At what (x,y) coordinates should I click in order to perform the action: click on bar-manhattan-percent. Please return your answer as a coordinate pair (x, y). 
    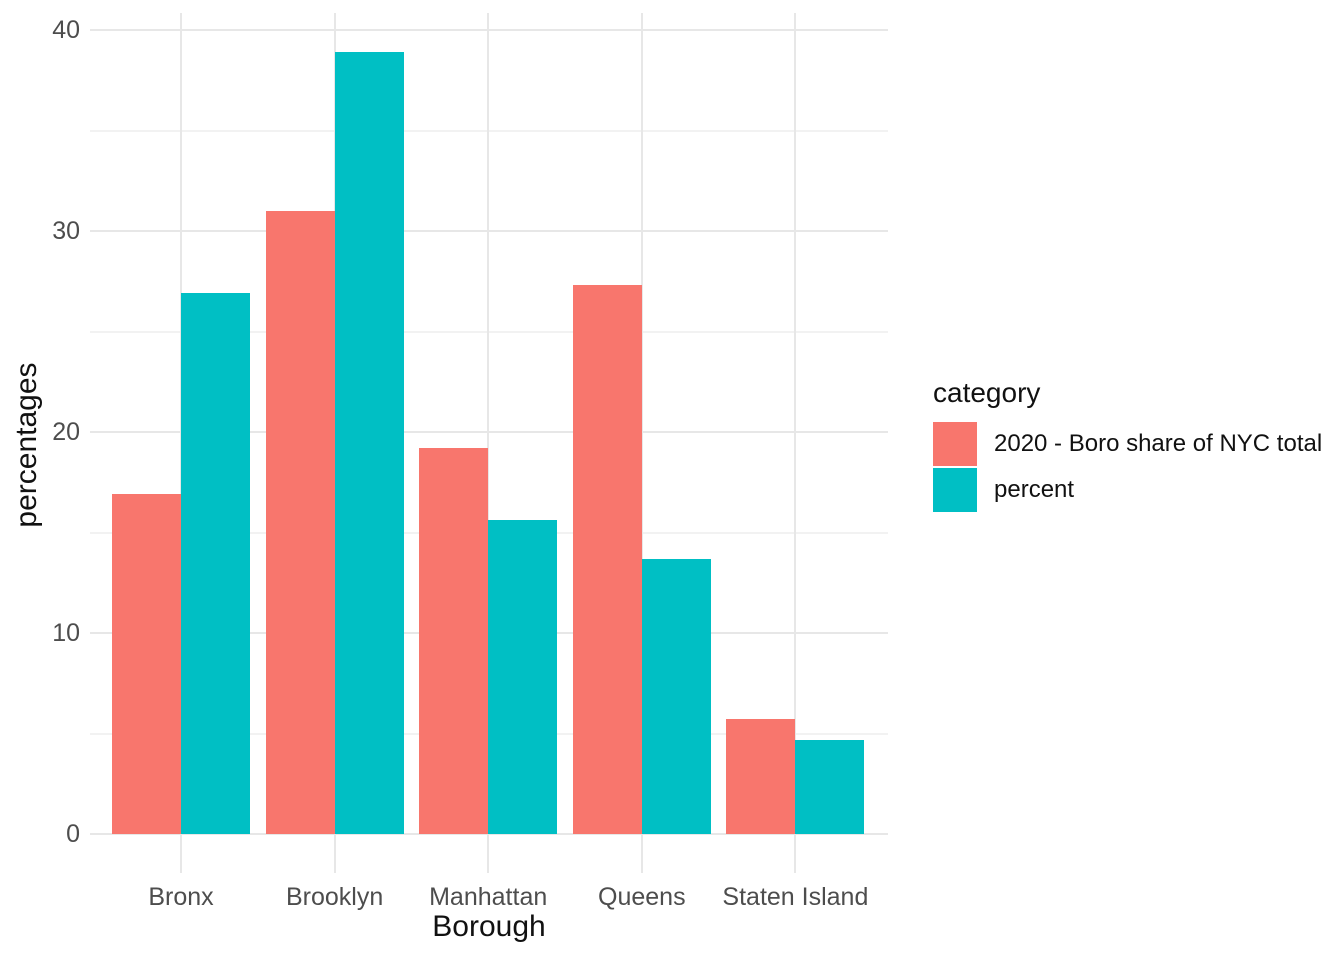
    Looking at the image, I should click on (523, 677).